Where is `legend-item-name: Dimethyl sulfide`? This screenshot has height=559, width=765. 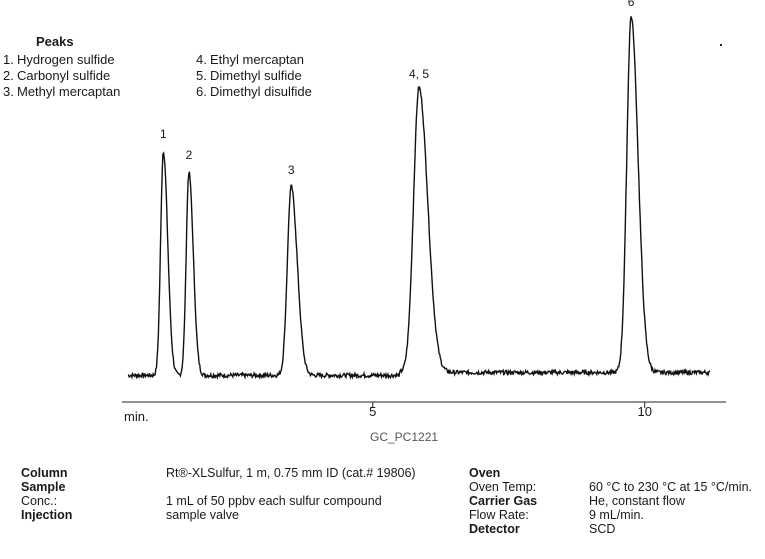
legend-item-name: Dimethyl sulfide is located at coordinates (256, 75).